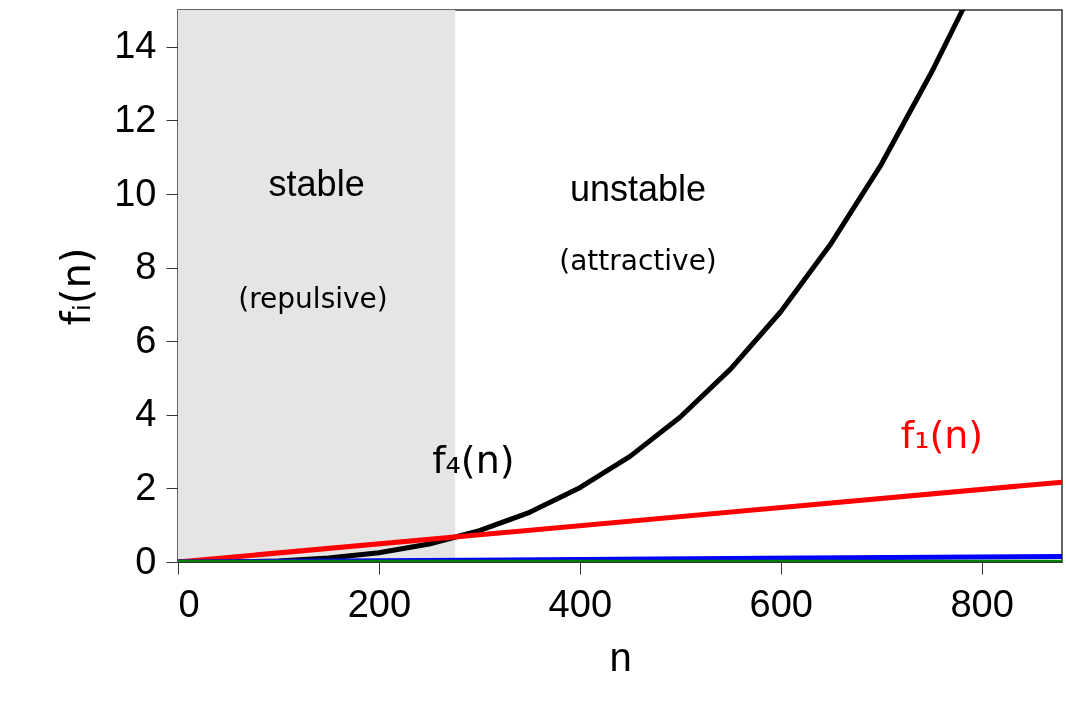 The width and height of the screenshot is (1066, 714). Describe the element at coordinates (473, 460) in the screenshot. I see `series-label: f₄(n)` at that location.